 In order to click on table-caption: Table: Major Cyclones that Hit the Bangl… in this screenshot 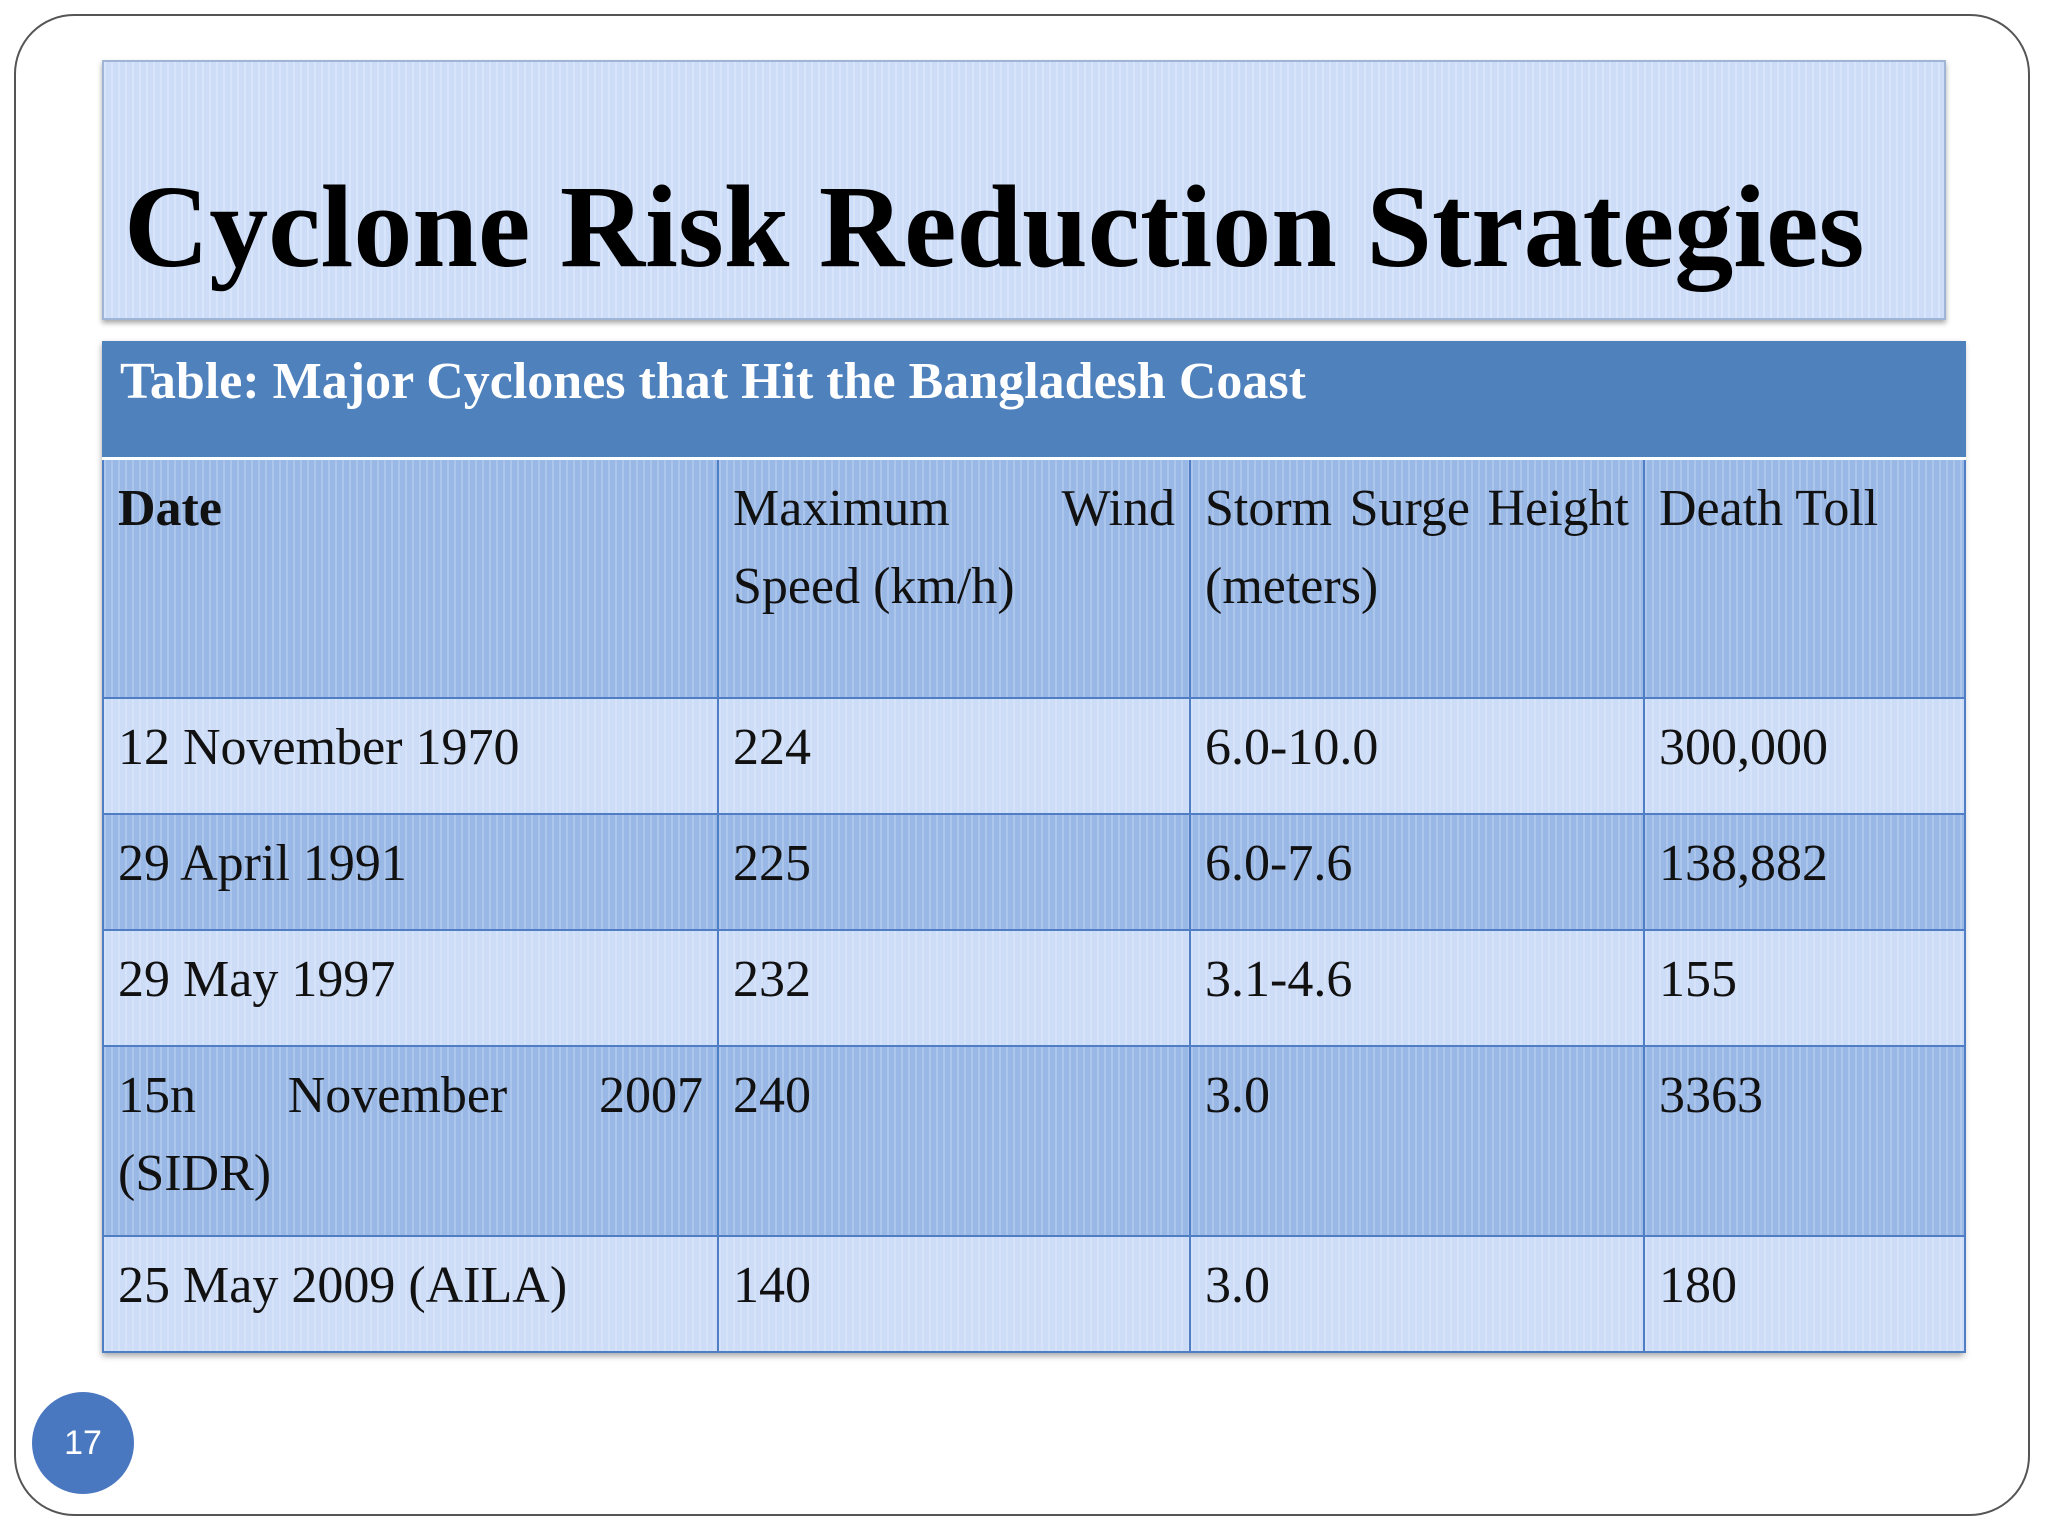, I will do `click(1034, 400)`.